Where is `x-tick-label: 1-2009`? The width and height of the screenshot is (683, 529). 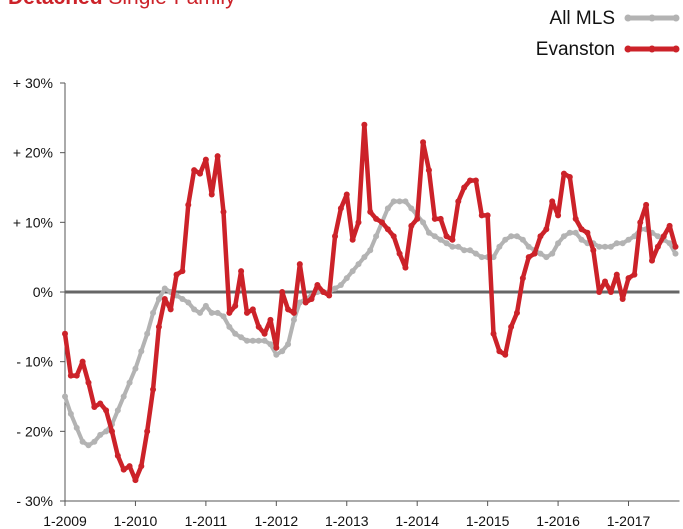
x-tick-label: 1-2009 is located at coordinates (65, 521).